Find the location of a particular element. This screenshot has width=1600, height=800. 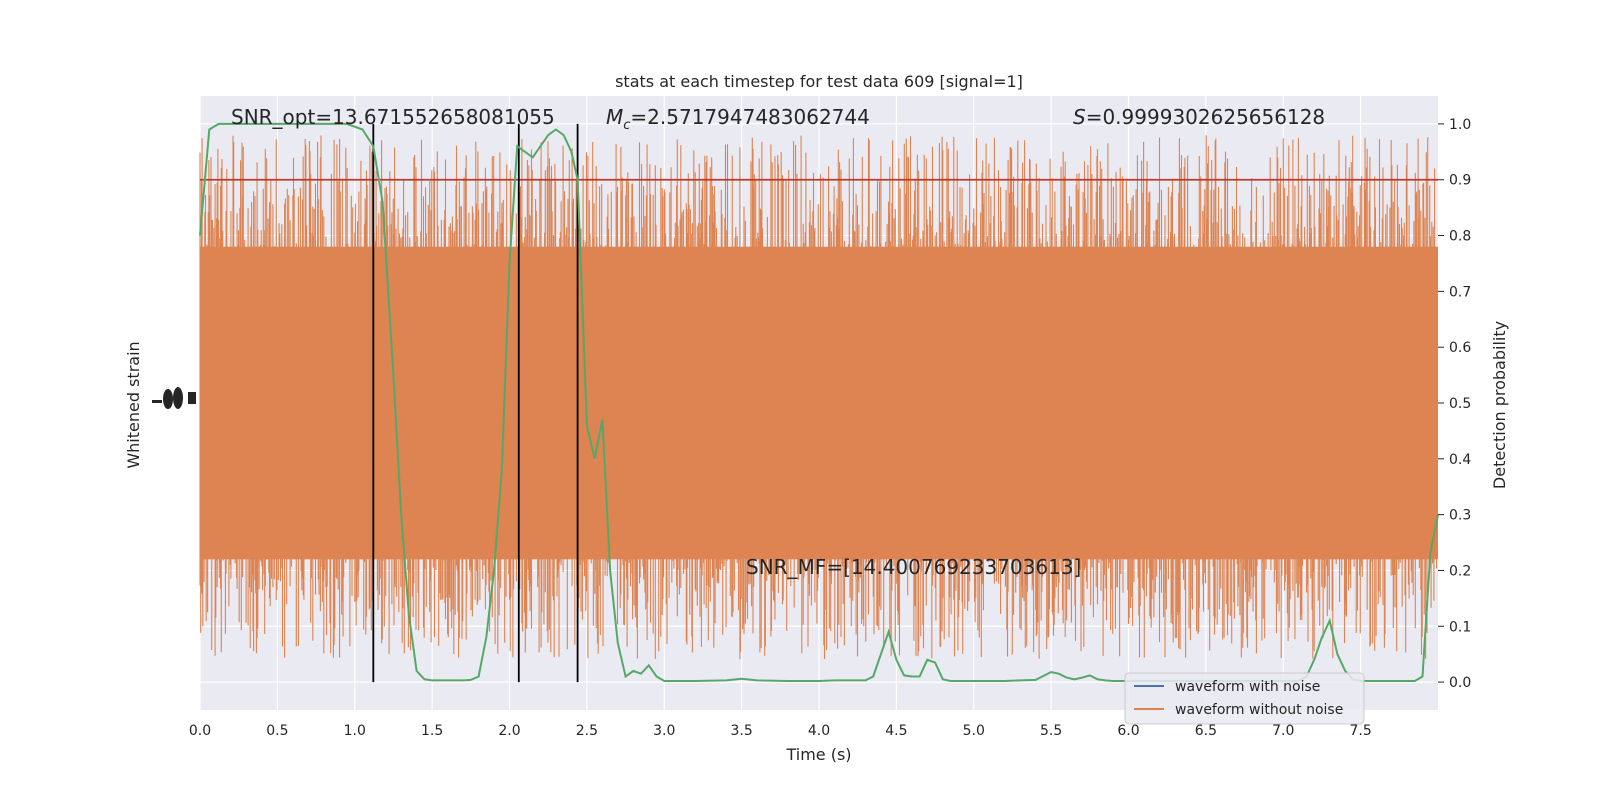

y-tick-label-10: 1.0 is located at coordinates (1460, 125).